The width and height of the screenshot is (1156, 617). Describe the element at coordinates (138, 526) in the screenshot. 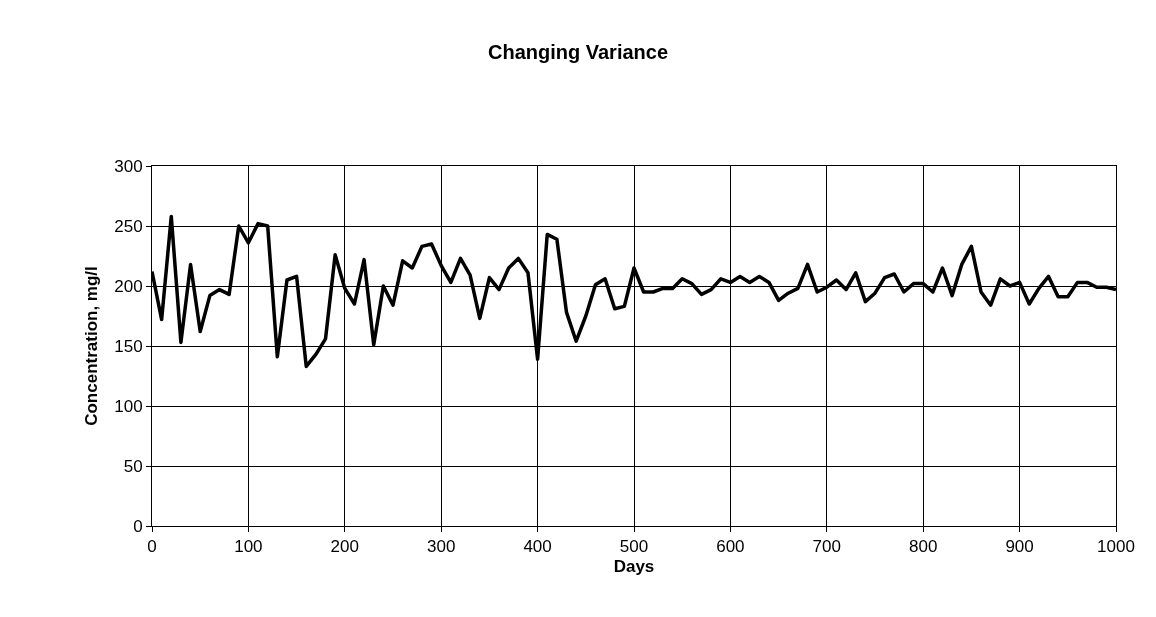

I see `y-tick-label: 0` at that location.